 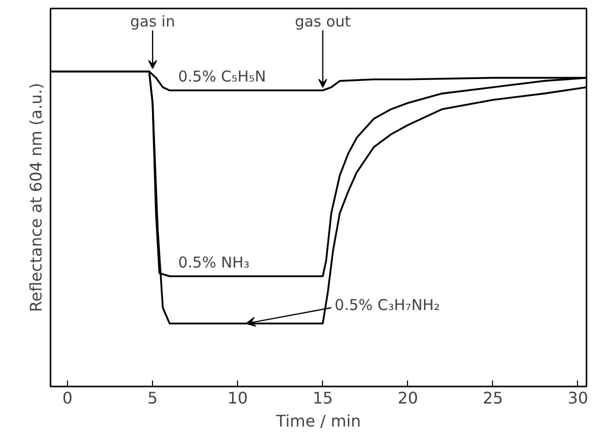 I want to click on x-tick-label: 30, so click(x=578, y=398).